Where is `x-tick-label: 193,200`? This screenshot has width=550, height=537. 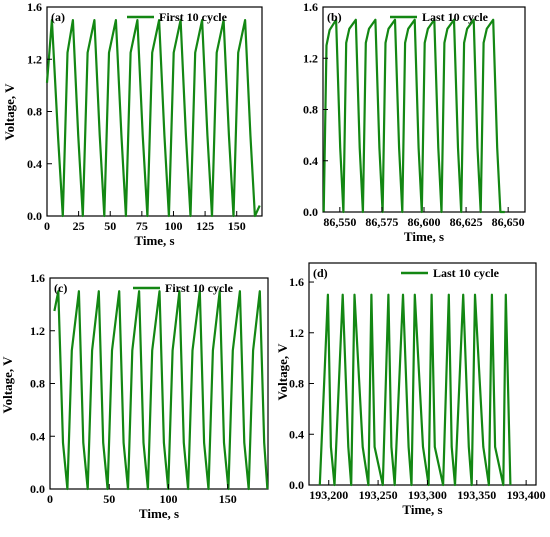
x-tick-label: 193,200 is located at coordinates (328, 495).